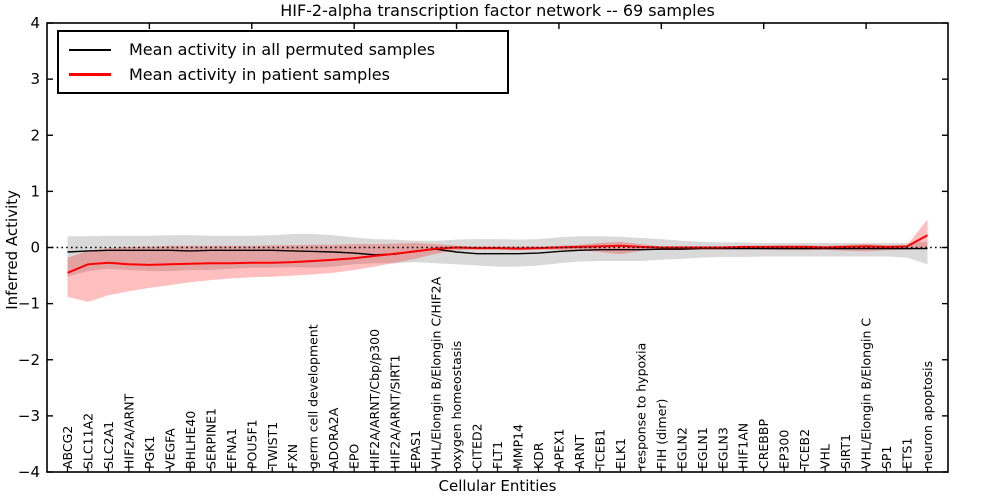 Image resolution: width=1000 pixels, height=500 pixels. I want to click on x-category-label: BHLHE40, so click(190, 440).